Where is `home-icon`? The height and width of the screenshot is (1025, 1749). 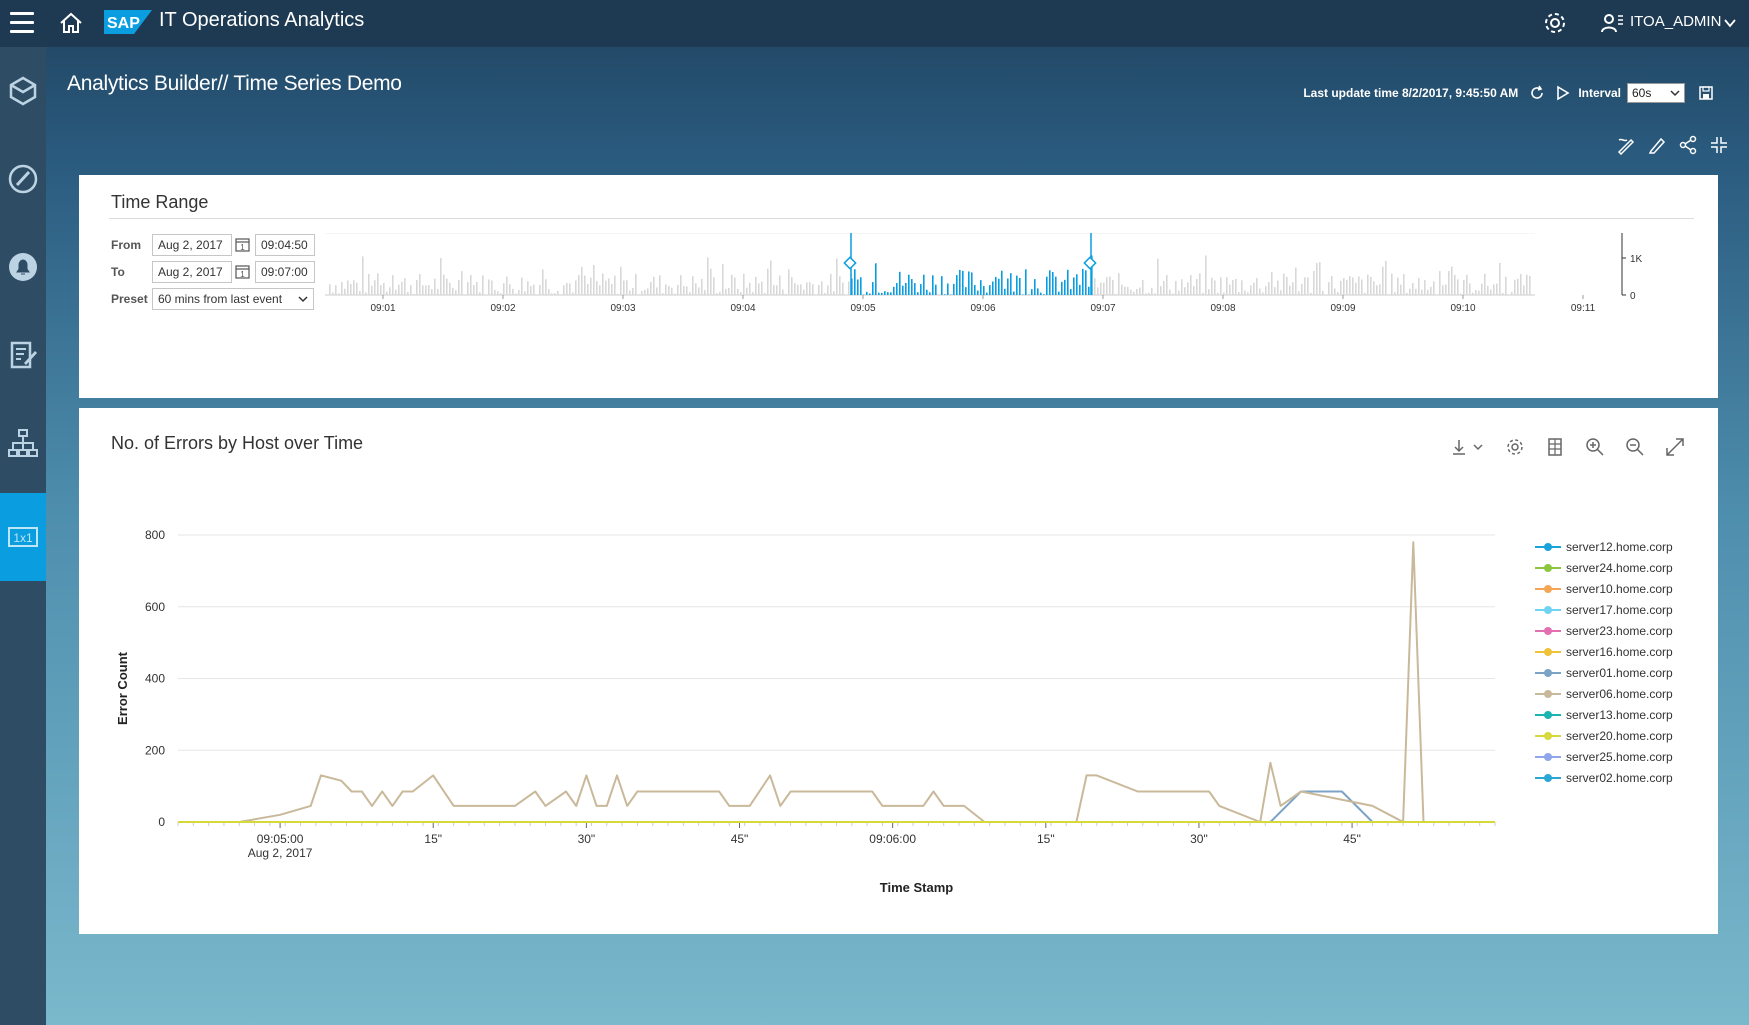 home-icon is located at coordinates (71, 23).